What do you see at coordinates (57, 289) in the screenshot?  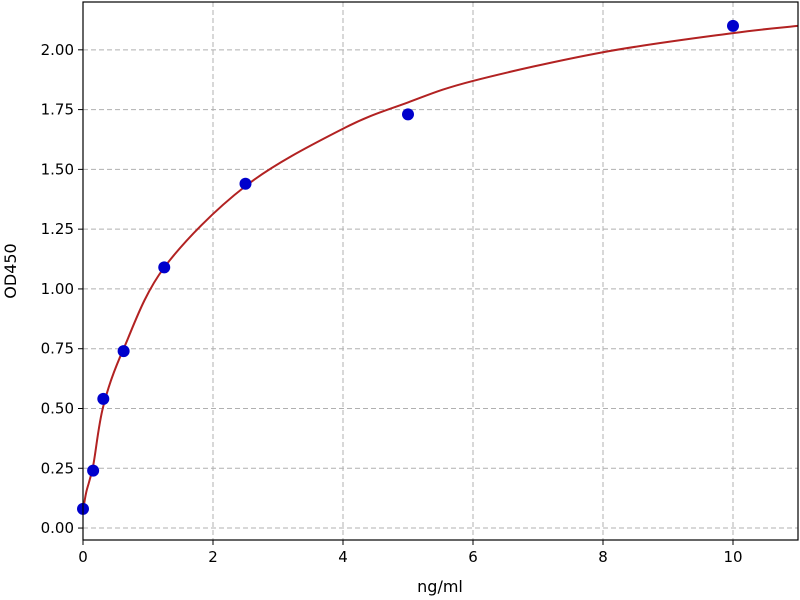 I see `y-tick-label: 1.00` at bounding box center [57, 289].